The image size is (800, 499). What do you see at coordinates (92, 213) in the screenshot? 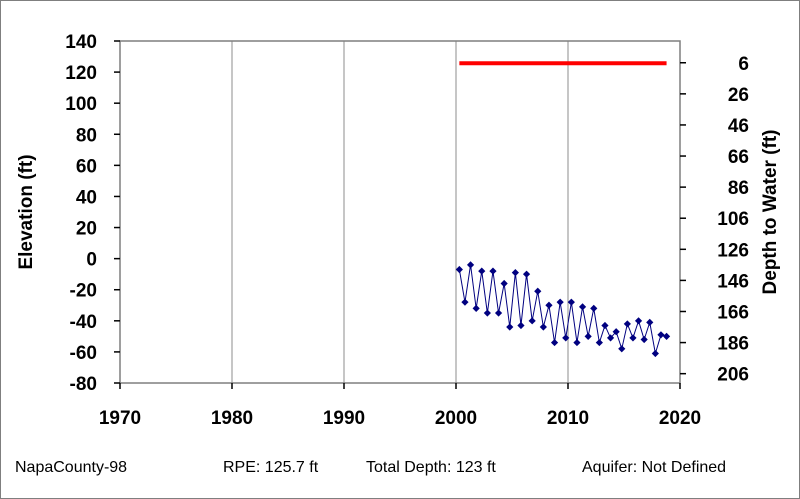
I see `left-axis: 140 120 100 80 60 40 20 0 -20 -40 -60 -80` at bounding box center [92, 213].